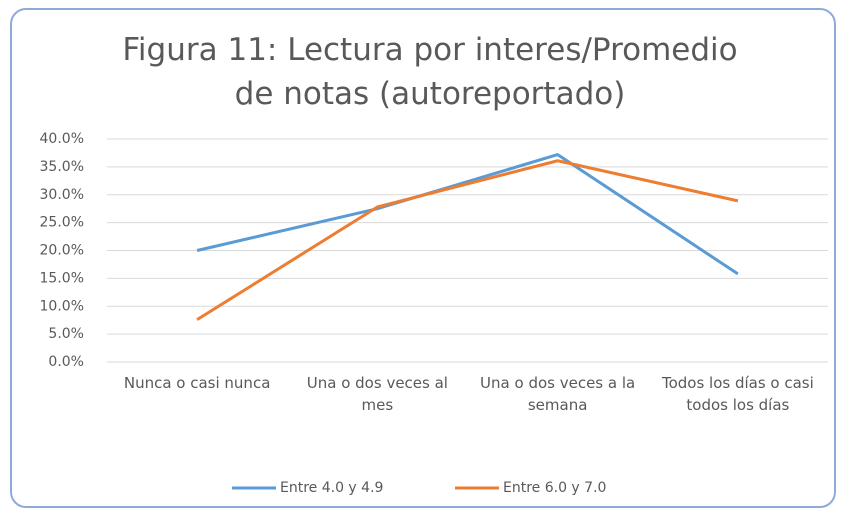 The width and height of the screenshot is (845, 514). What do you see at coordinates (62, 223) in the screenshot?
I see `y-tick-label: 25.0%` at bounding box center [62, 223].